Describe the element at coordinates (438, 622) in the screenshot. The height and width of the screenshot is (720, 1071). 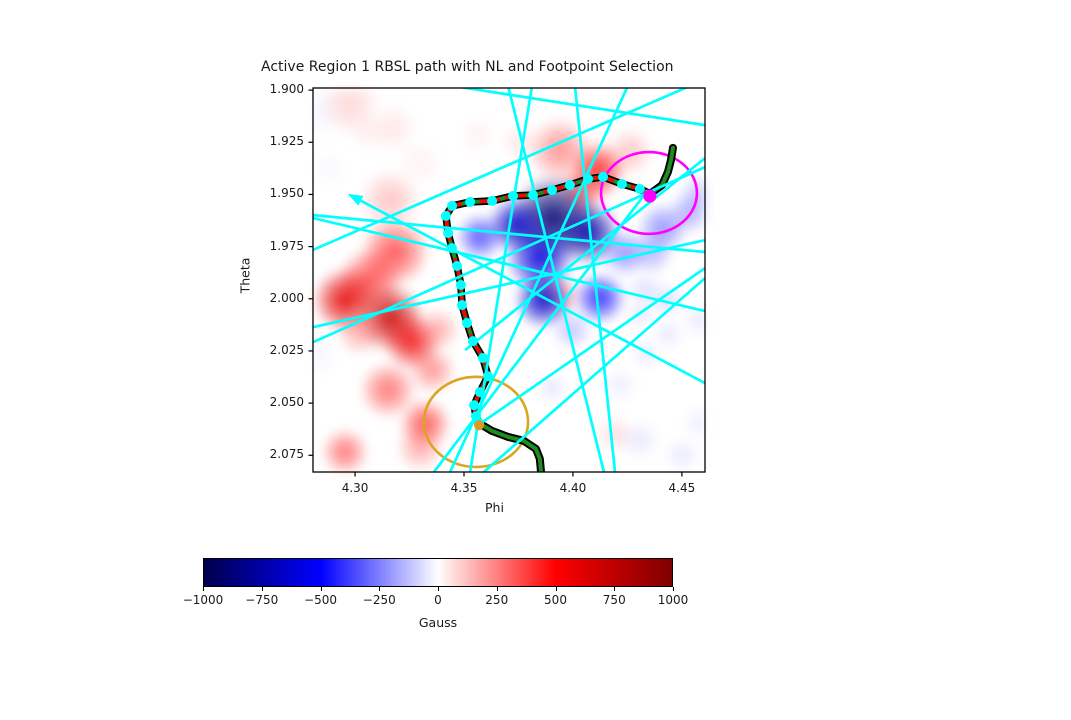
I see `colorbar-label: Gauss` at that location.